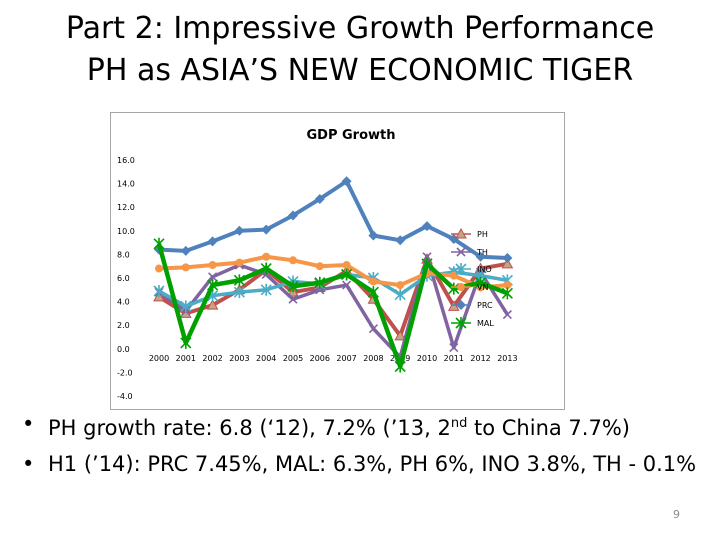 Image resolution: width=720 pixels, height=540 pixels. What do you see at coordinates (346, 358) in the screenshot?
I see `x-tick-label: 2007` at bounding box center [346, 358].